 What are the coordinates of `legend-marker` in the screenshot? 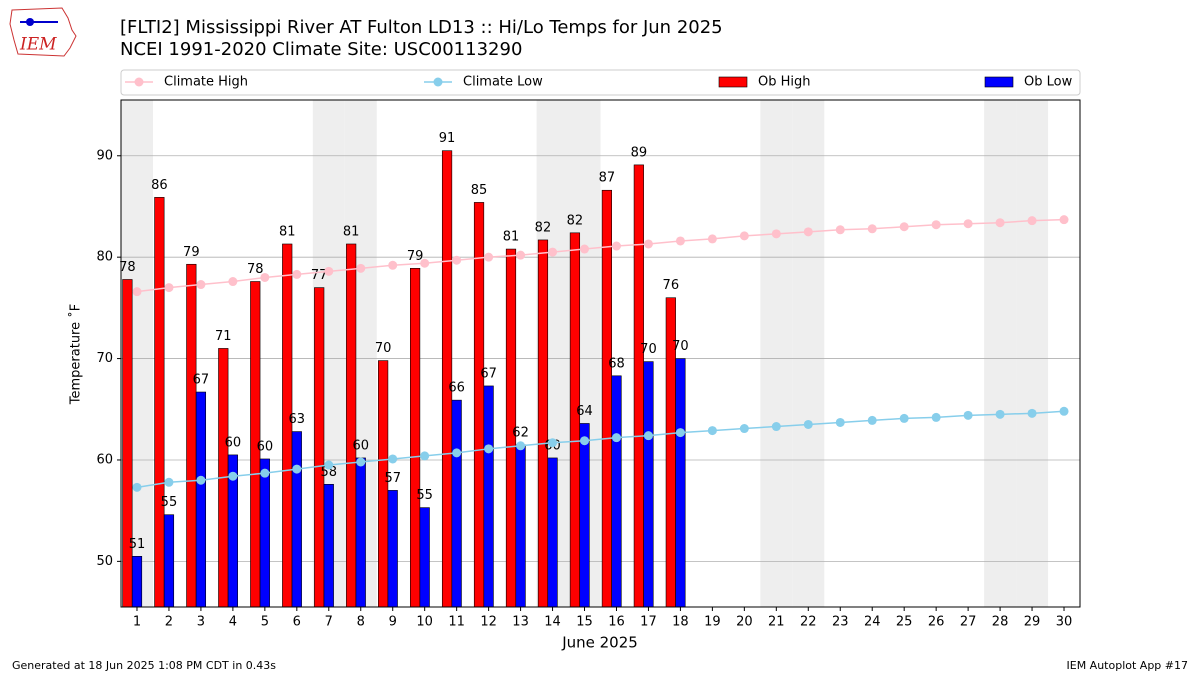 It's located at (139, 82).